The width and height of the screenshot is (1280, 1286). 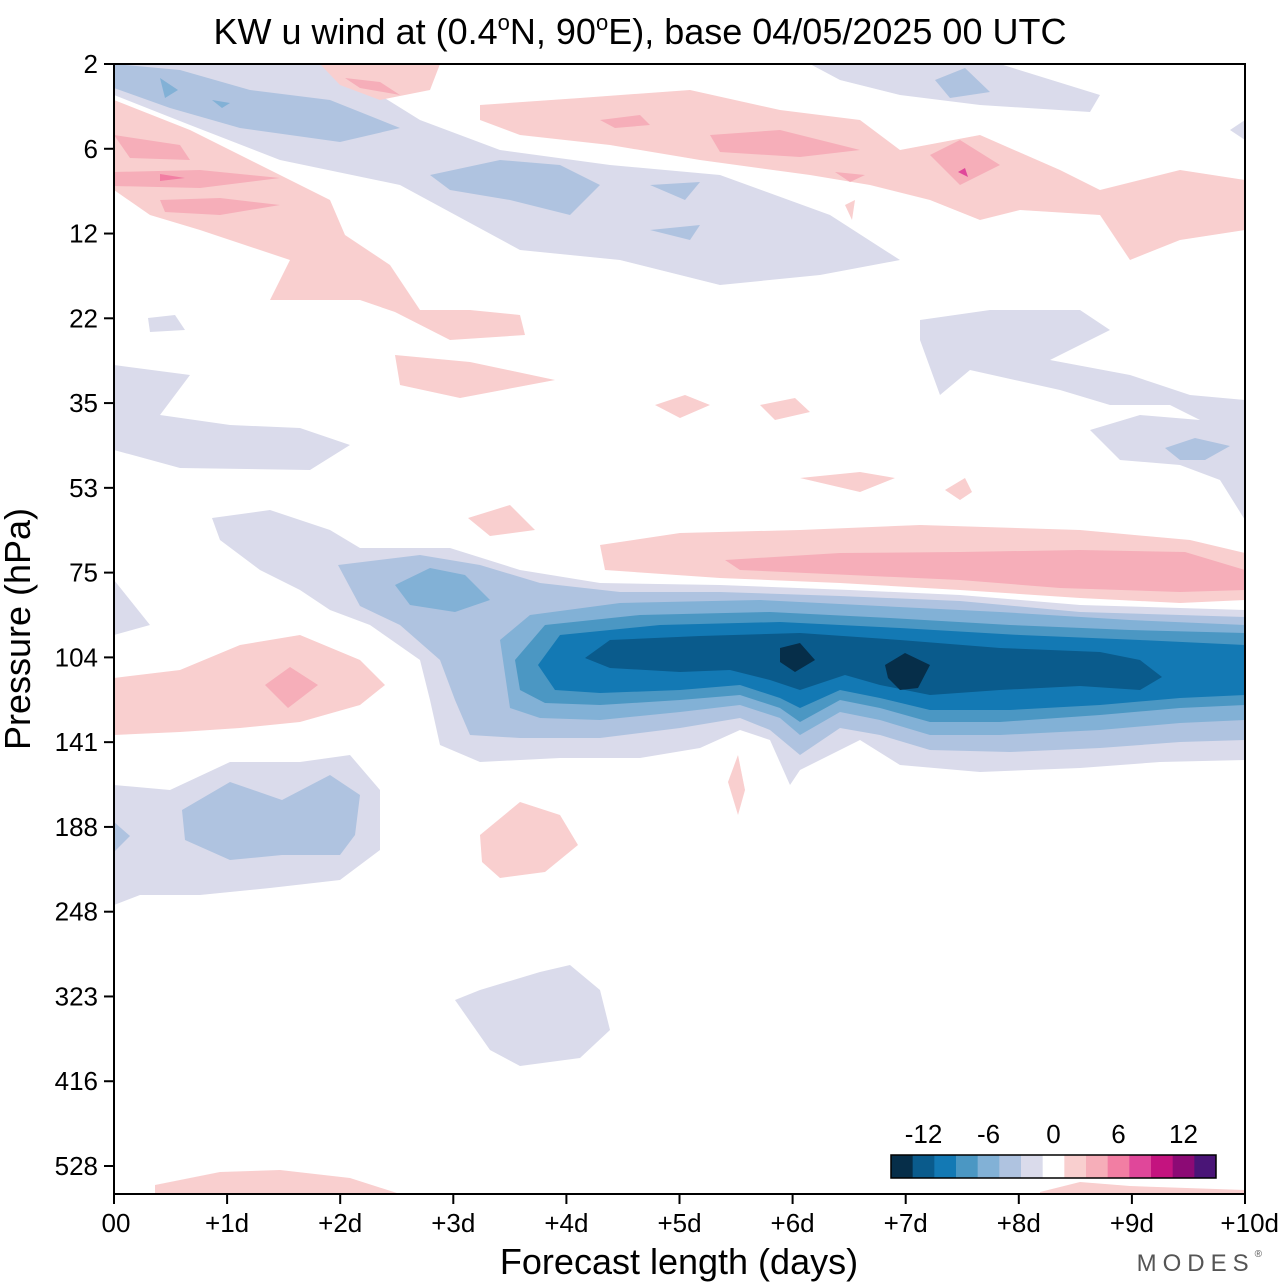 What do you see at coordinates (76, 1081) in the screenshot?
I see `y-tick-label: 416` at bounding box center [76, 1081].